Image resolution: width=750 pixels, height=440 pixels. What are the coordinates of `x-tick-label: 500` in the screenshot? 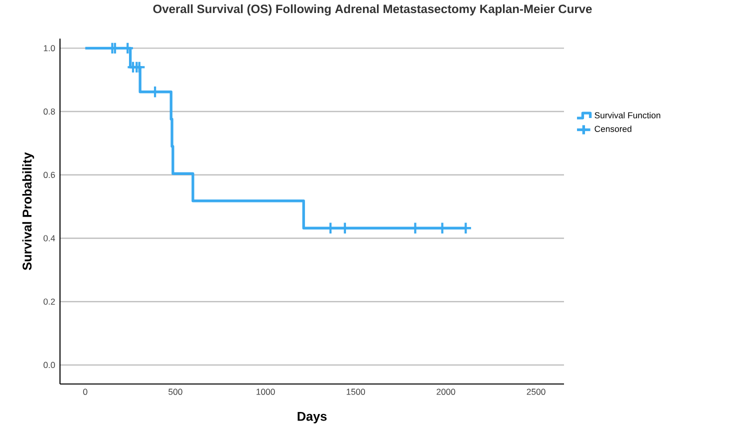 It's located at (175, 391).